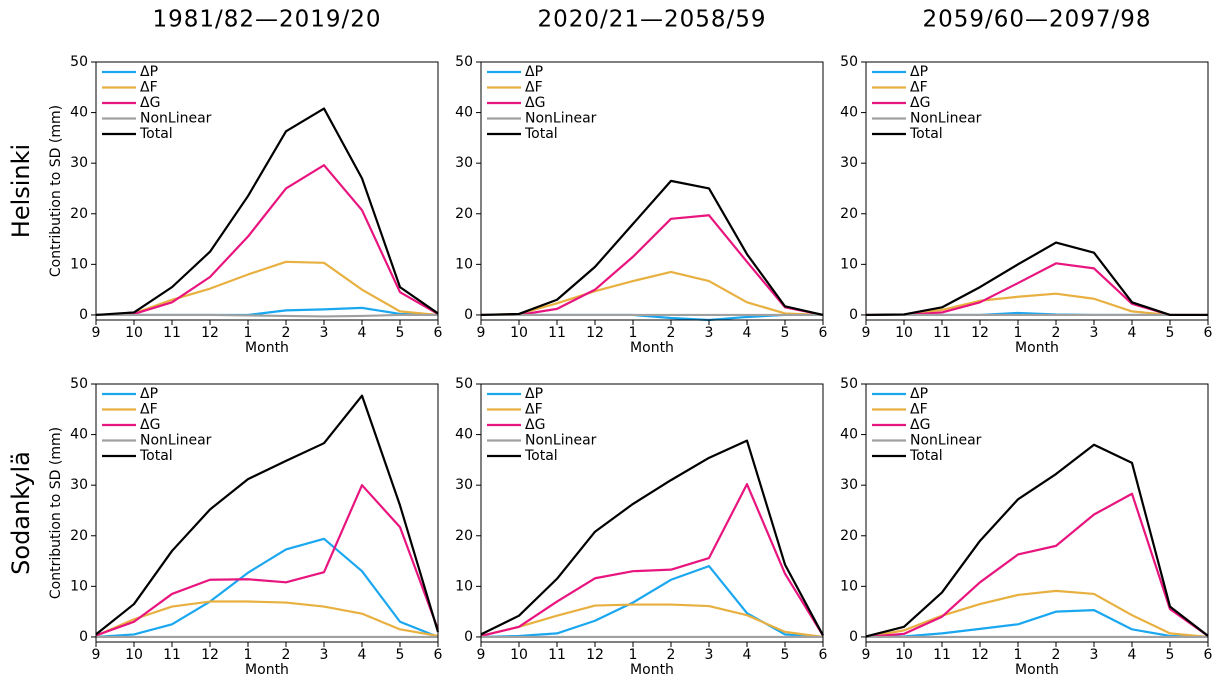 The width and height of the screenshot is (1216, 690). What do you see at coordinates (56, 191) in the screenshot?
I see `y-axis-label: Contribution to SD (mm)` at bounding box center [56, 191].